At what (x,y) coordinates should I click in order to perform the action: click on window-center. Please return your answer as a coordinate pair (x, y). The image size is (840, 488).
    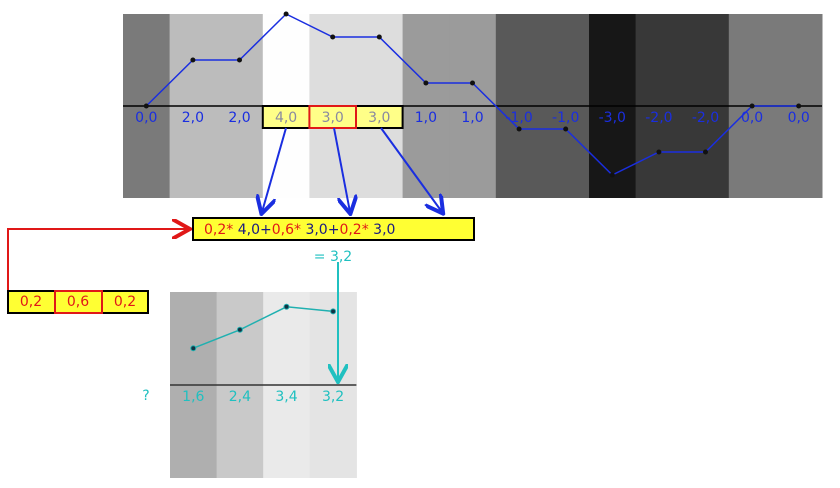
    Looking at the image, I should click on (332, 117).